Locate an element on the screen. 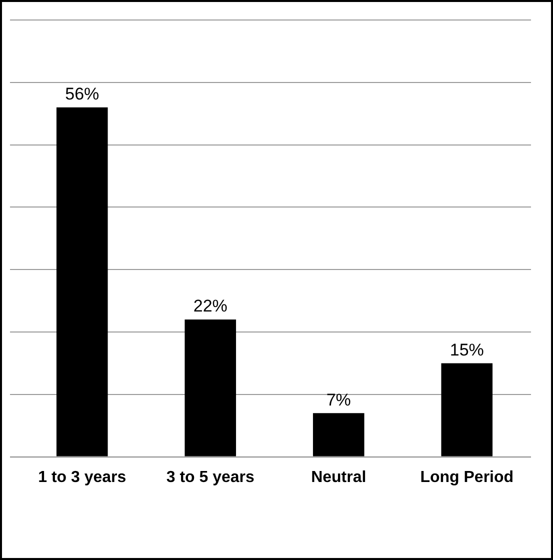  data-label: 15% is located at coordinates (467, 350).